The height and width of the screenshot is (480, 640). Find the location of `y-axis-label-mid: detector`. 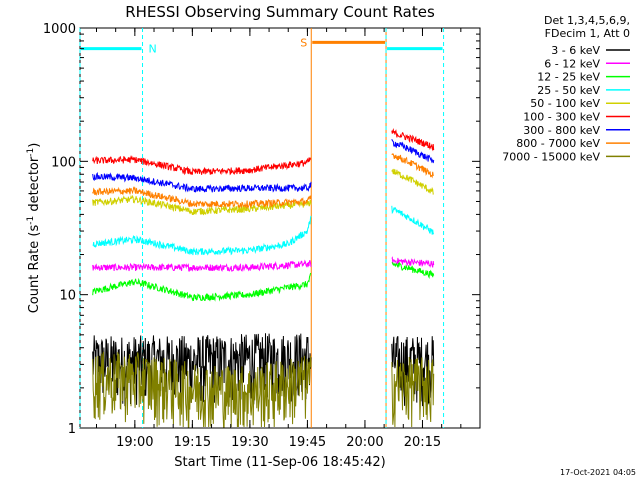

y-axis-label-mid: detector is located at coordinates (34, 186).